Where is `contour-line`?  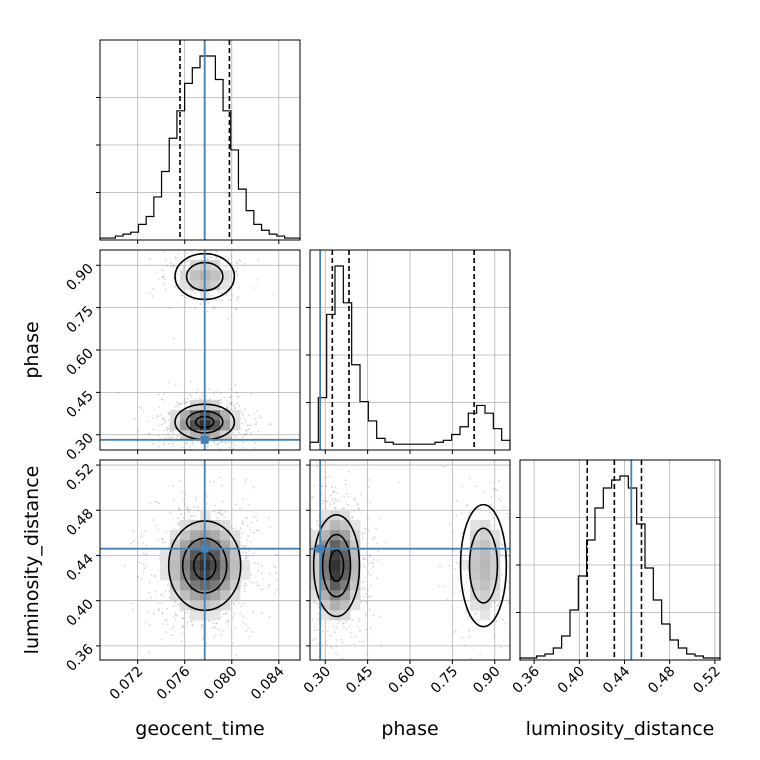
contour-line is located at coordinates (483, 565).